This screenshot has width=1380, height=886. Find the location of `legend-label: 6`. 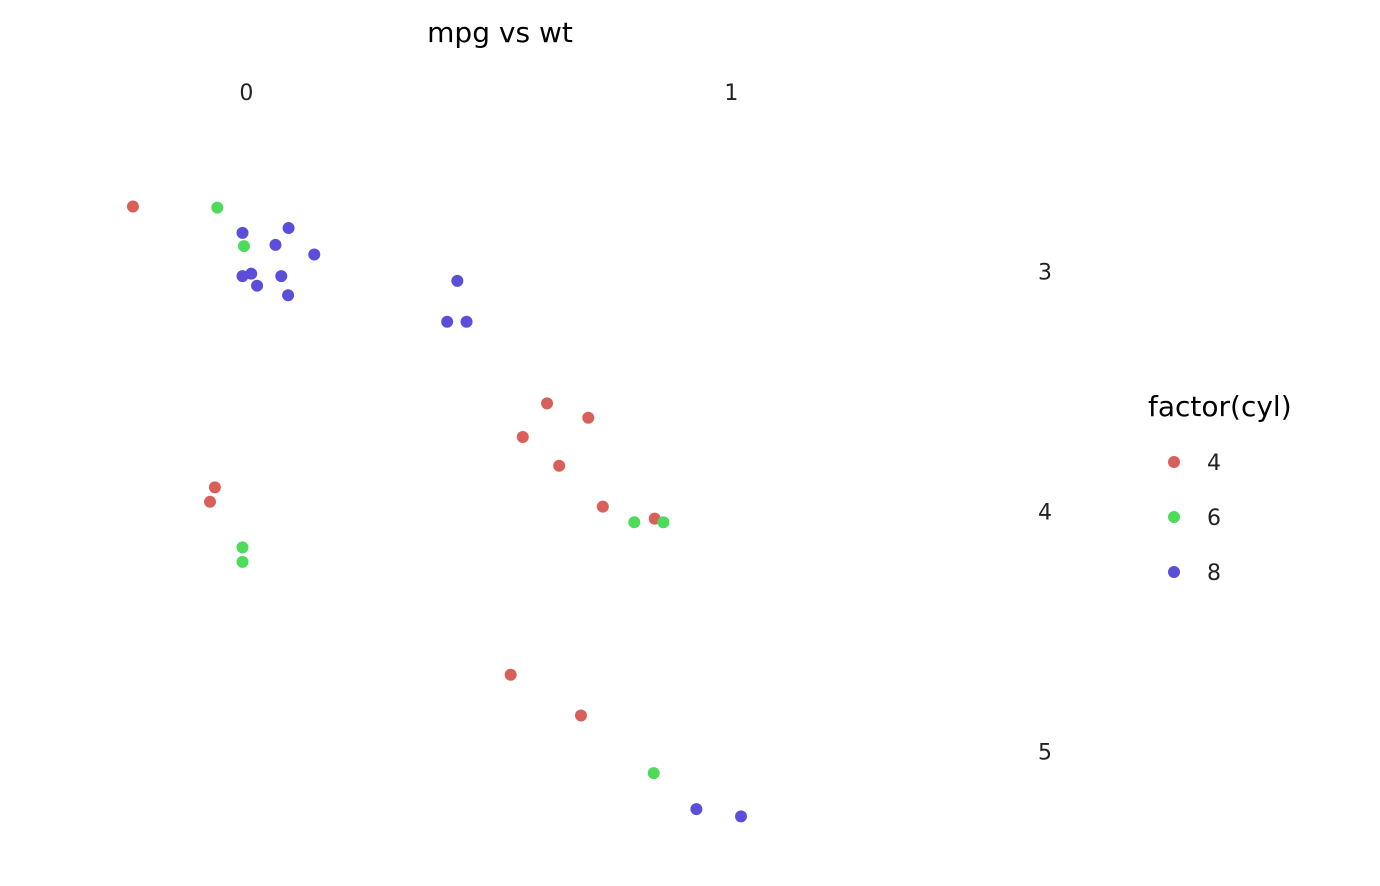

legend-label: 6 is located at coordinates (1214, 518).